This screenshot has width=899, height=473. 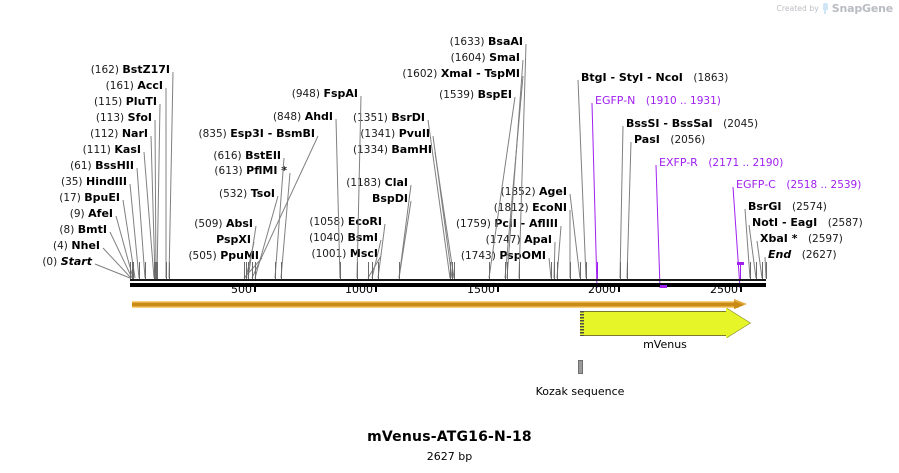 What do you see at coordinates (449, 437) in the screenshot?
I see `plasmid-title: mVenus-ATG16-N-18` at bounding box center [449, 437].